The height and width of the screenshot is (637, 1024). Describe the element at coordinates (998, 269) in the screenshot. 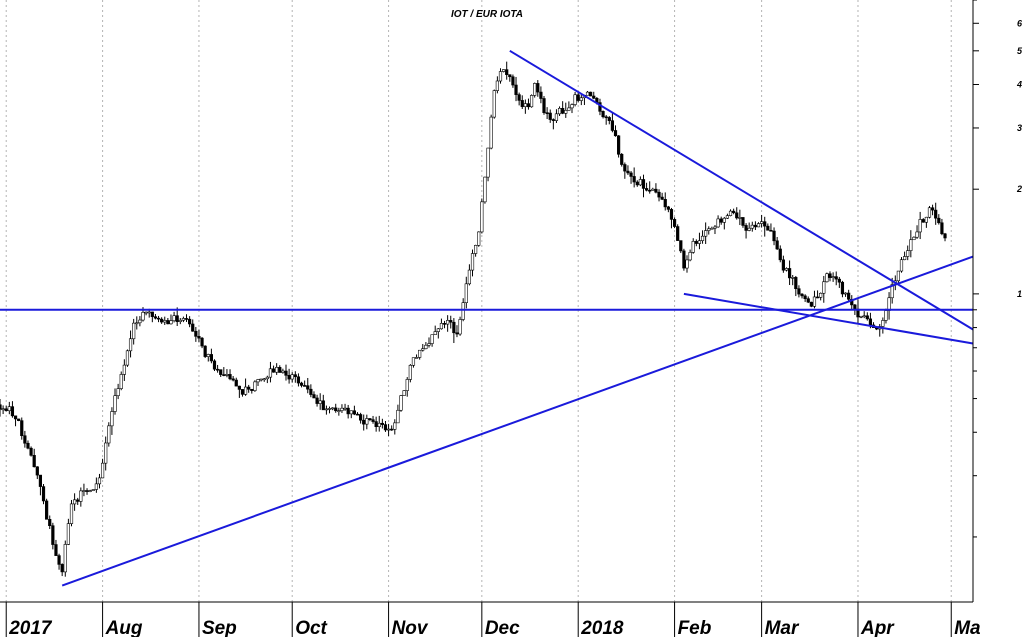

I see `y-axis: 6 5 4 3 2 1` at that location.